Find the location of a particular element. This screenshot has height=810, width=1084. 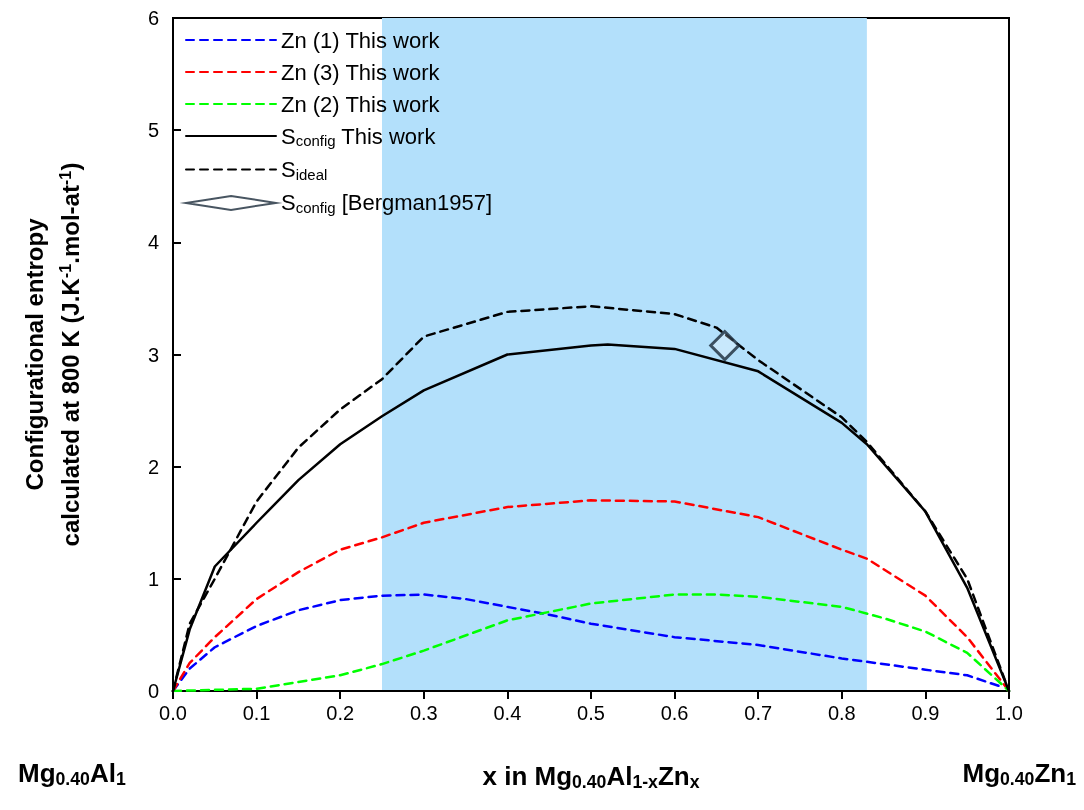

x-tick-label: 0.8 is located at coordinates (841, 713).